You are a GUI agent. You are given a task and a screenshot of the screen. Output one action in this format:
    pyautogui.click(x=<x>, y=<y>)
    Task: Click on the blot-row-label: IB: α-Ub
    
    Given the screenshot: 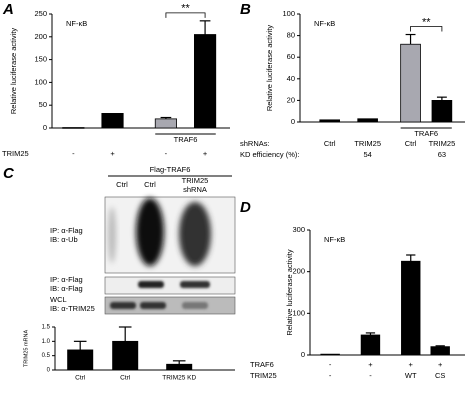 What is the action you would take?
    pyautogui.click(x=64, y=239)
    